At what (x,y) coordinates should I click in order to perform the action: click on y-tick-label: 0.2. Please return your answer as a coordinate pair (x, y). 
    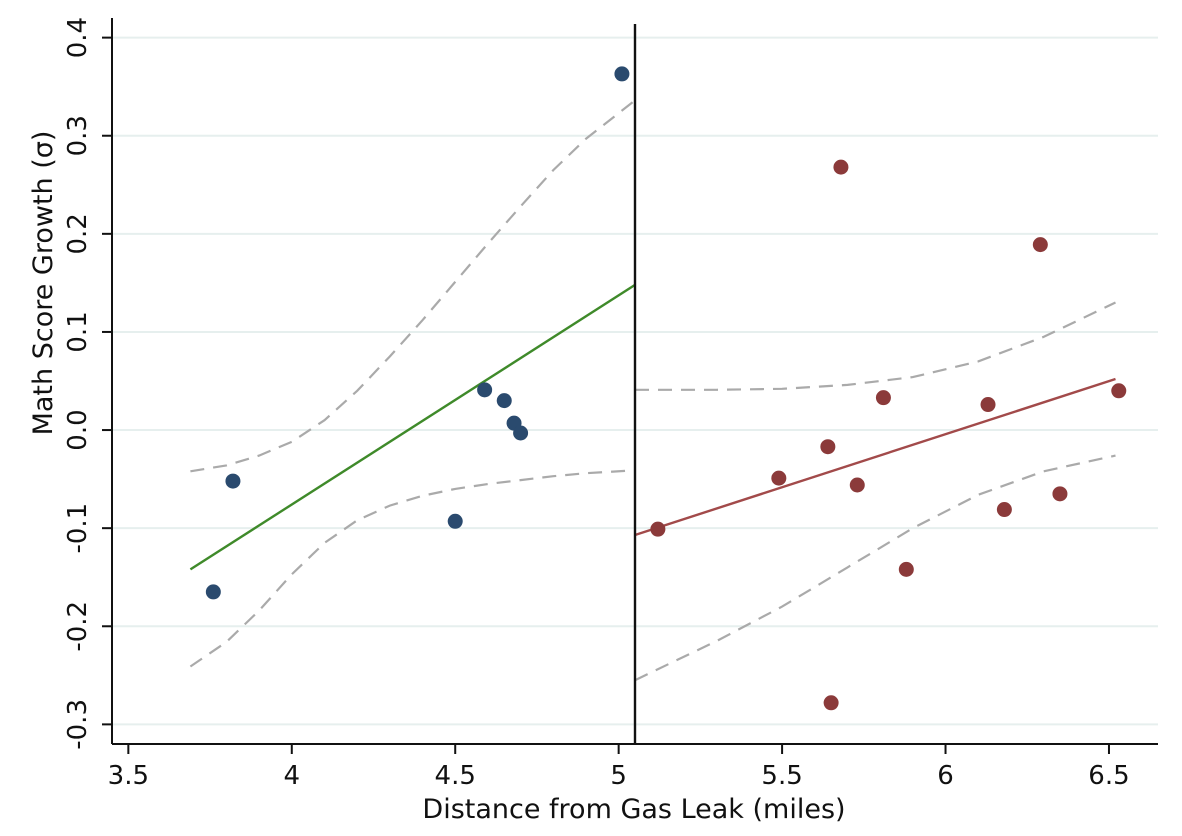
    Looking at the image, I should click on (78, 233).